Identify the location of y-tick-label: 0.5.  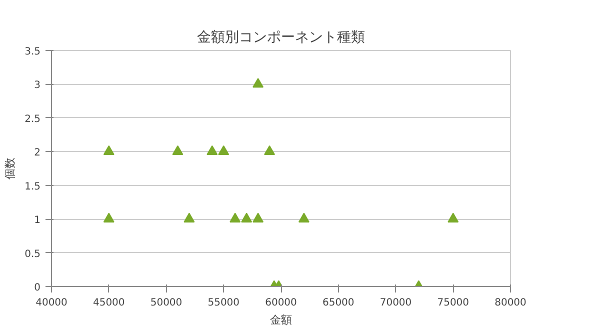
(32, 254).